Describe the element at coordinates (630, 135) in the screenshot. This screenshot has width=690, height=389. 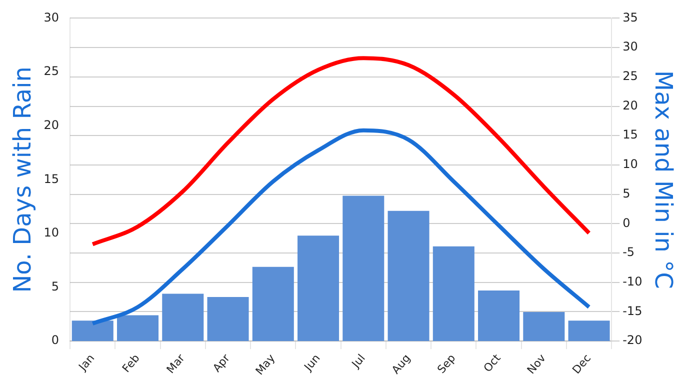
I see `y2-tick-label: 15` at that location.